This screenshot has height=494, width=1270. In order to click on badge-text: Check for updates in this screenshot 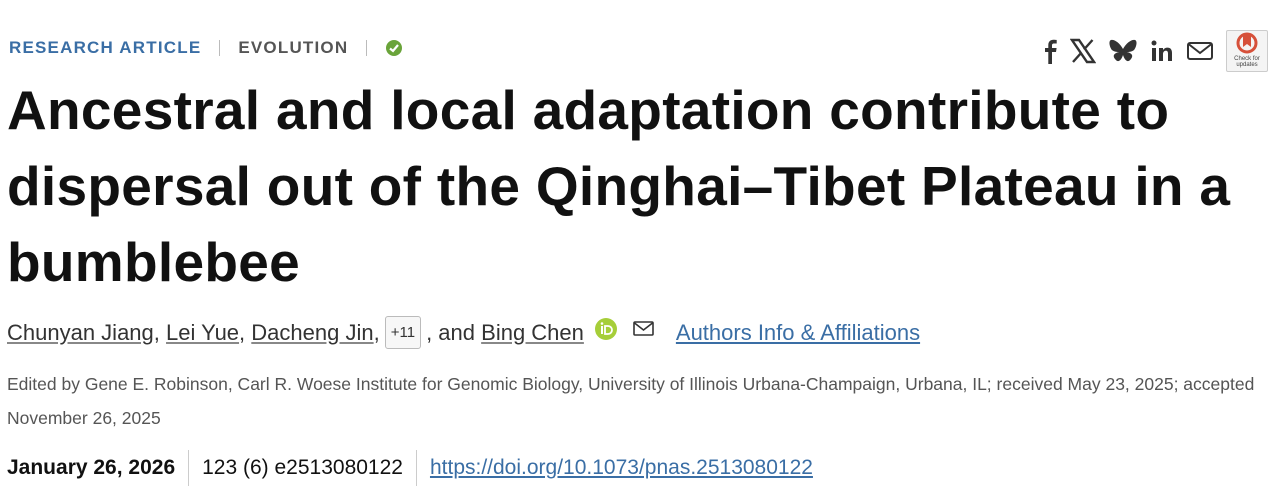, I will do `click(1247, 62)`.